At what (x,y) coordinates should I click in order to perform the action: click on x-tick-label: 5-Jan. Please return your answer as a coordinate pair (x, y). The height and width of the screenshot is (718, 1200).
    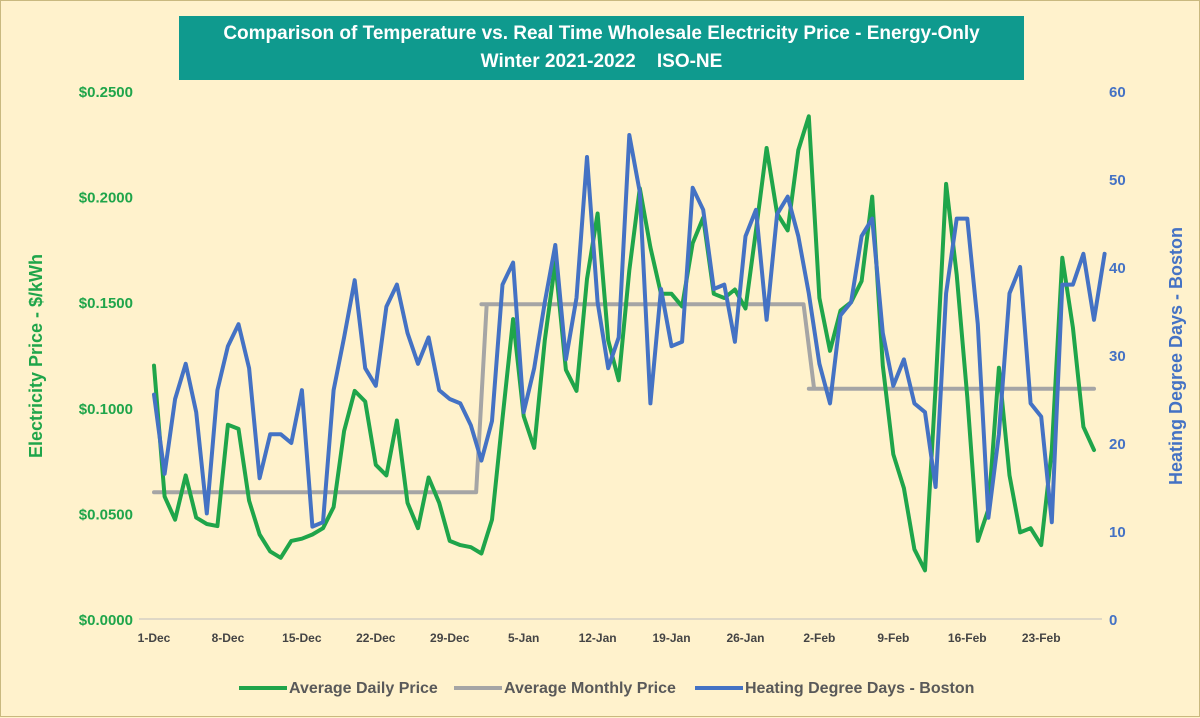
    Looking at the image, I should click on (523, 638).